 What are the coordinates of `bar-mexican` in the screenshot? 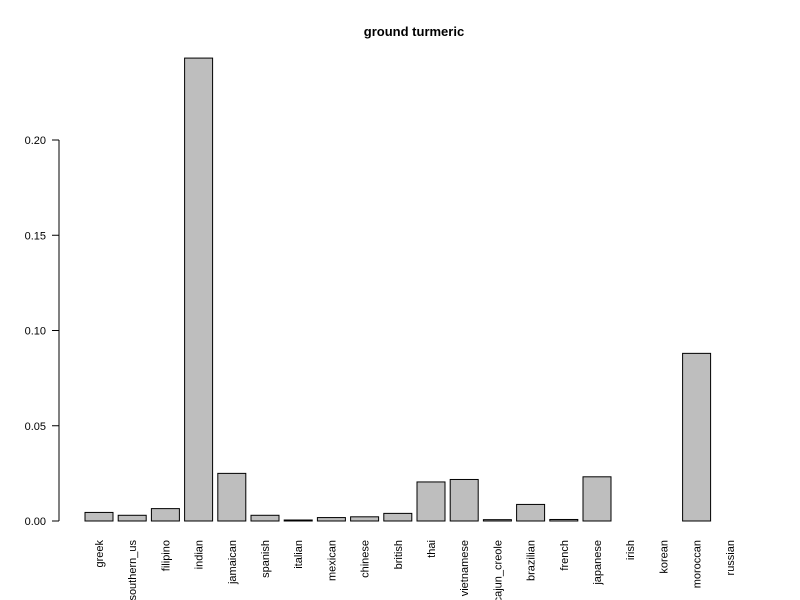 It's located at (331, 519).